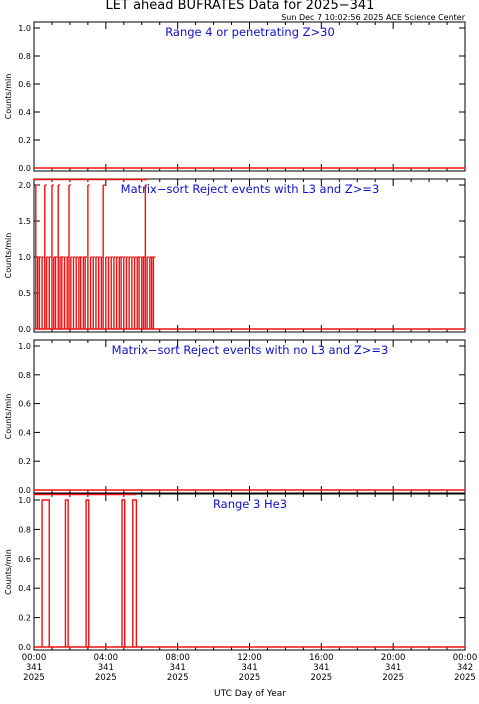 The width and height of the screenshot is (479, 704). What do you see at coordinates (24, 293) in the screenshot?
I see `y-tick-label: 0.5` at bounding box center [24, 293].